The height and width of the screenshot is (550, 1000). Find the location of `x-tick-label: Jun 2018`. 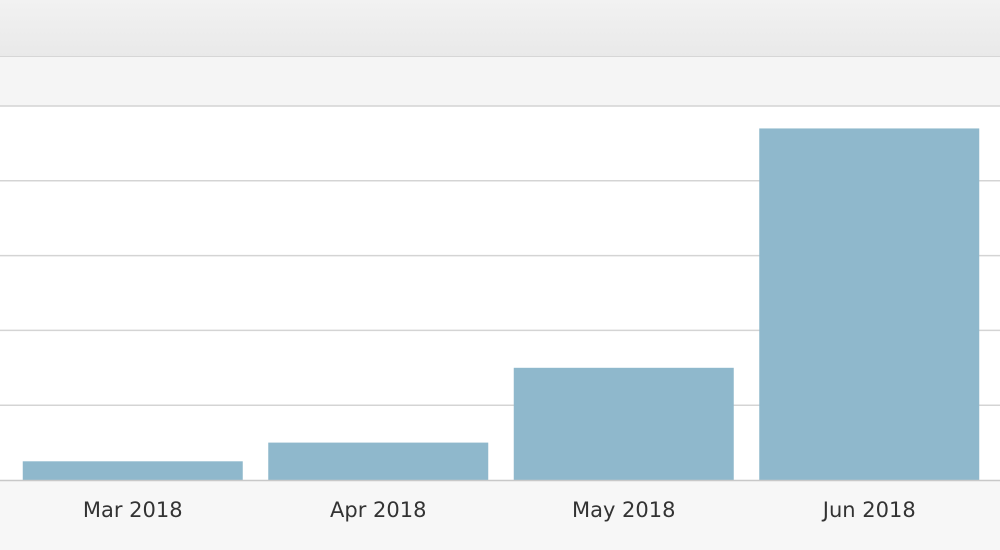

x-tick-label: Jun 2018 is located at coordinates (868, 510).